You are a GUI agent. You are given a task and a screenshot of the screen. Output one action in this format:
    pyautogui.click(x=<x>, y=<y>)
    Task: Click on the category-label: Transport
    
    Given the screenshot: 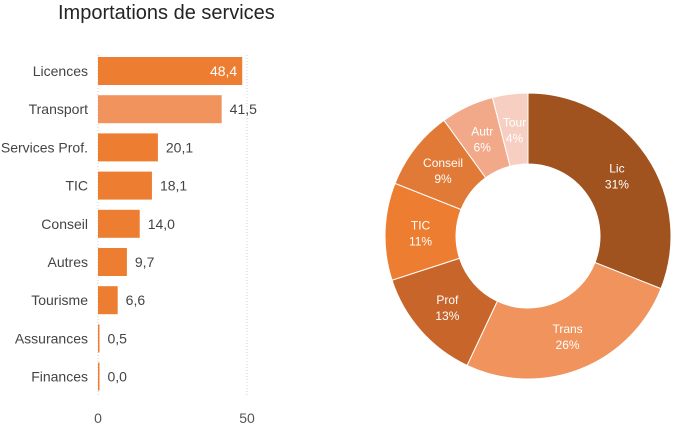 What is the action you would take?
    pyautogui.click(x=59, y=109)
    